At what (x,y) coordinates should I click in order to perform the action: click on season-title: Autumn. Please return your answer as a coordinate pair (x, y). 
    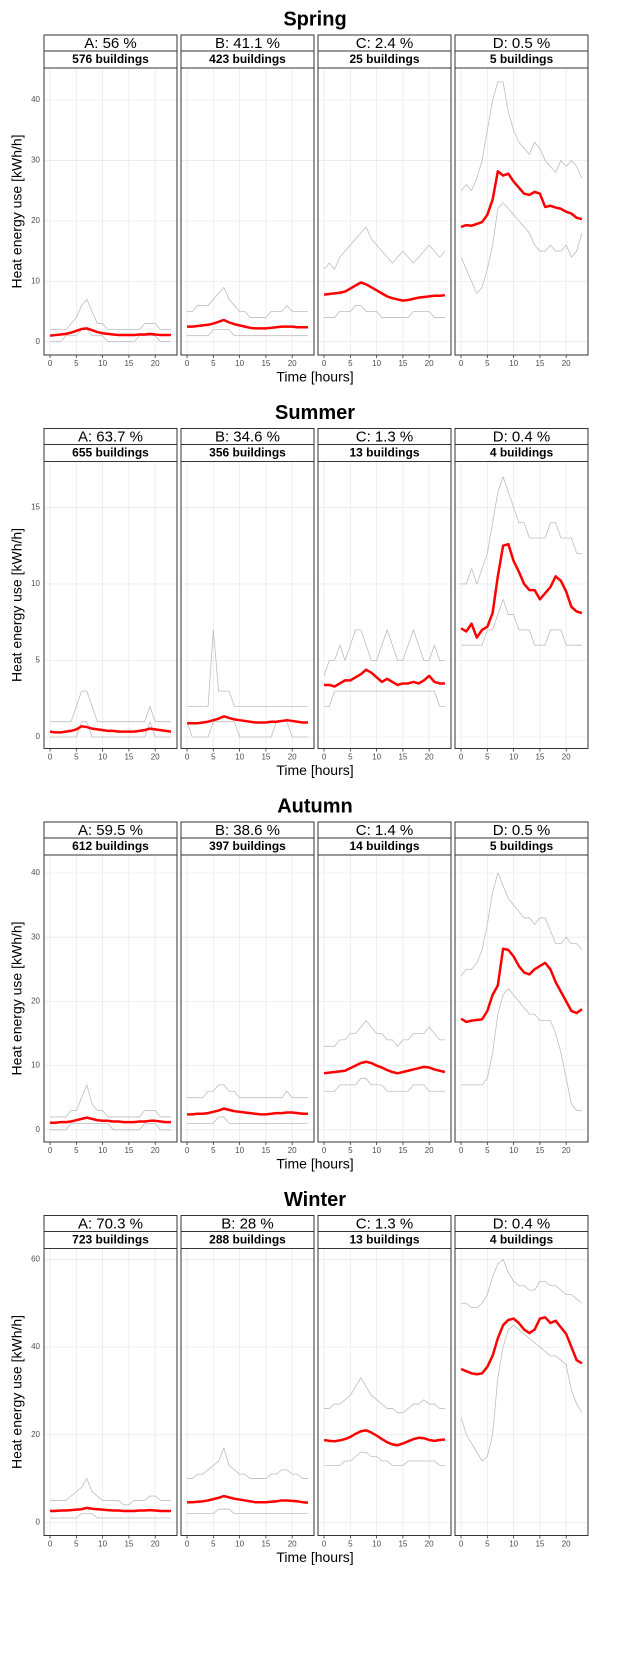
    Looking at the image, I should click on (315, 806).